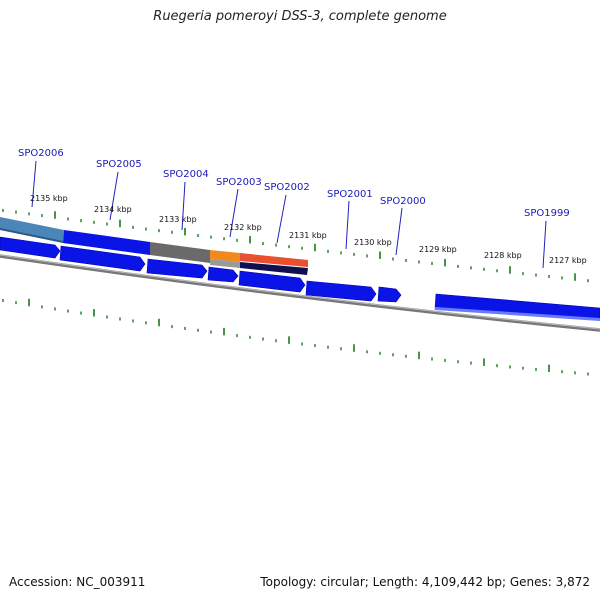 This screenshot has width=600, height=600. What do you see at coordinates (287, 187) in the screenshot?
I see `gene-label-spo2002: SPO2002` at bounding box center [287, 187].